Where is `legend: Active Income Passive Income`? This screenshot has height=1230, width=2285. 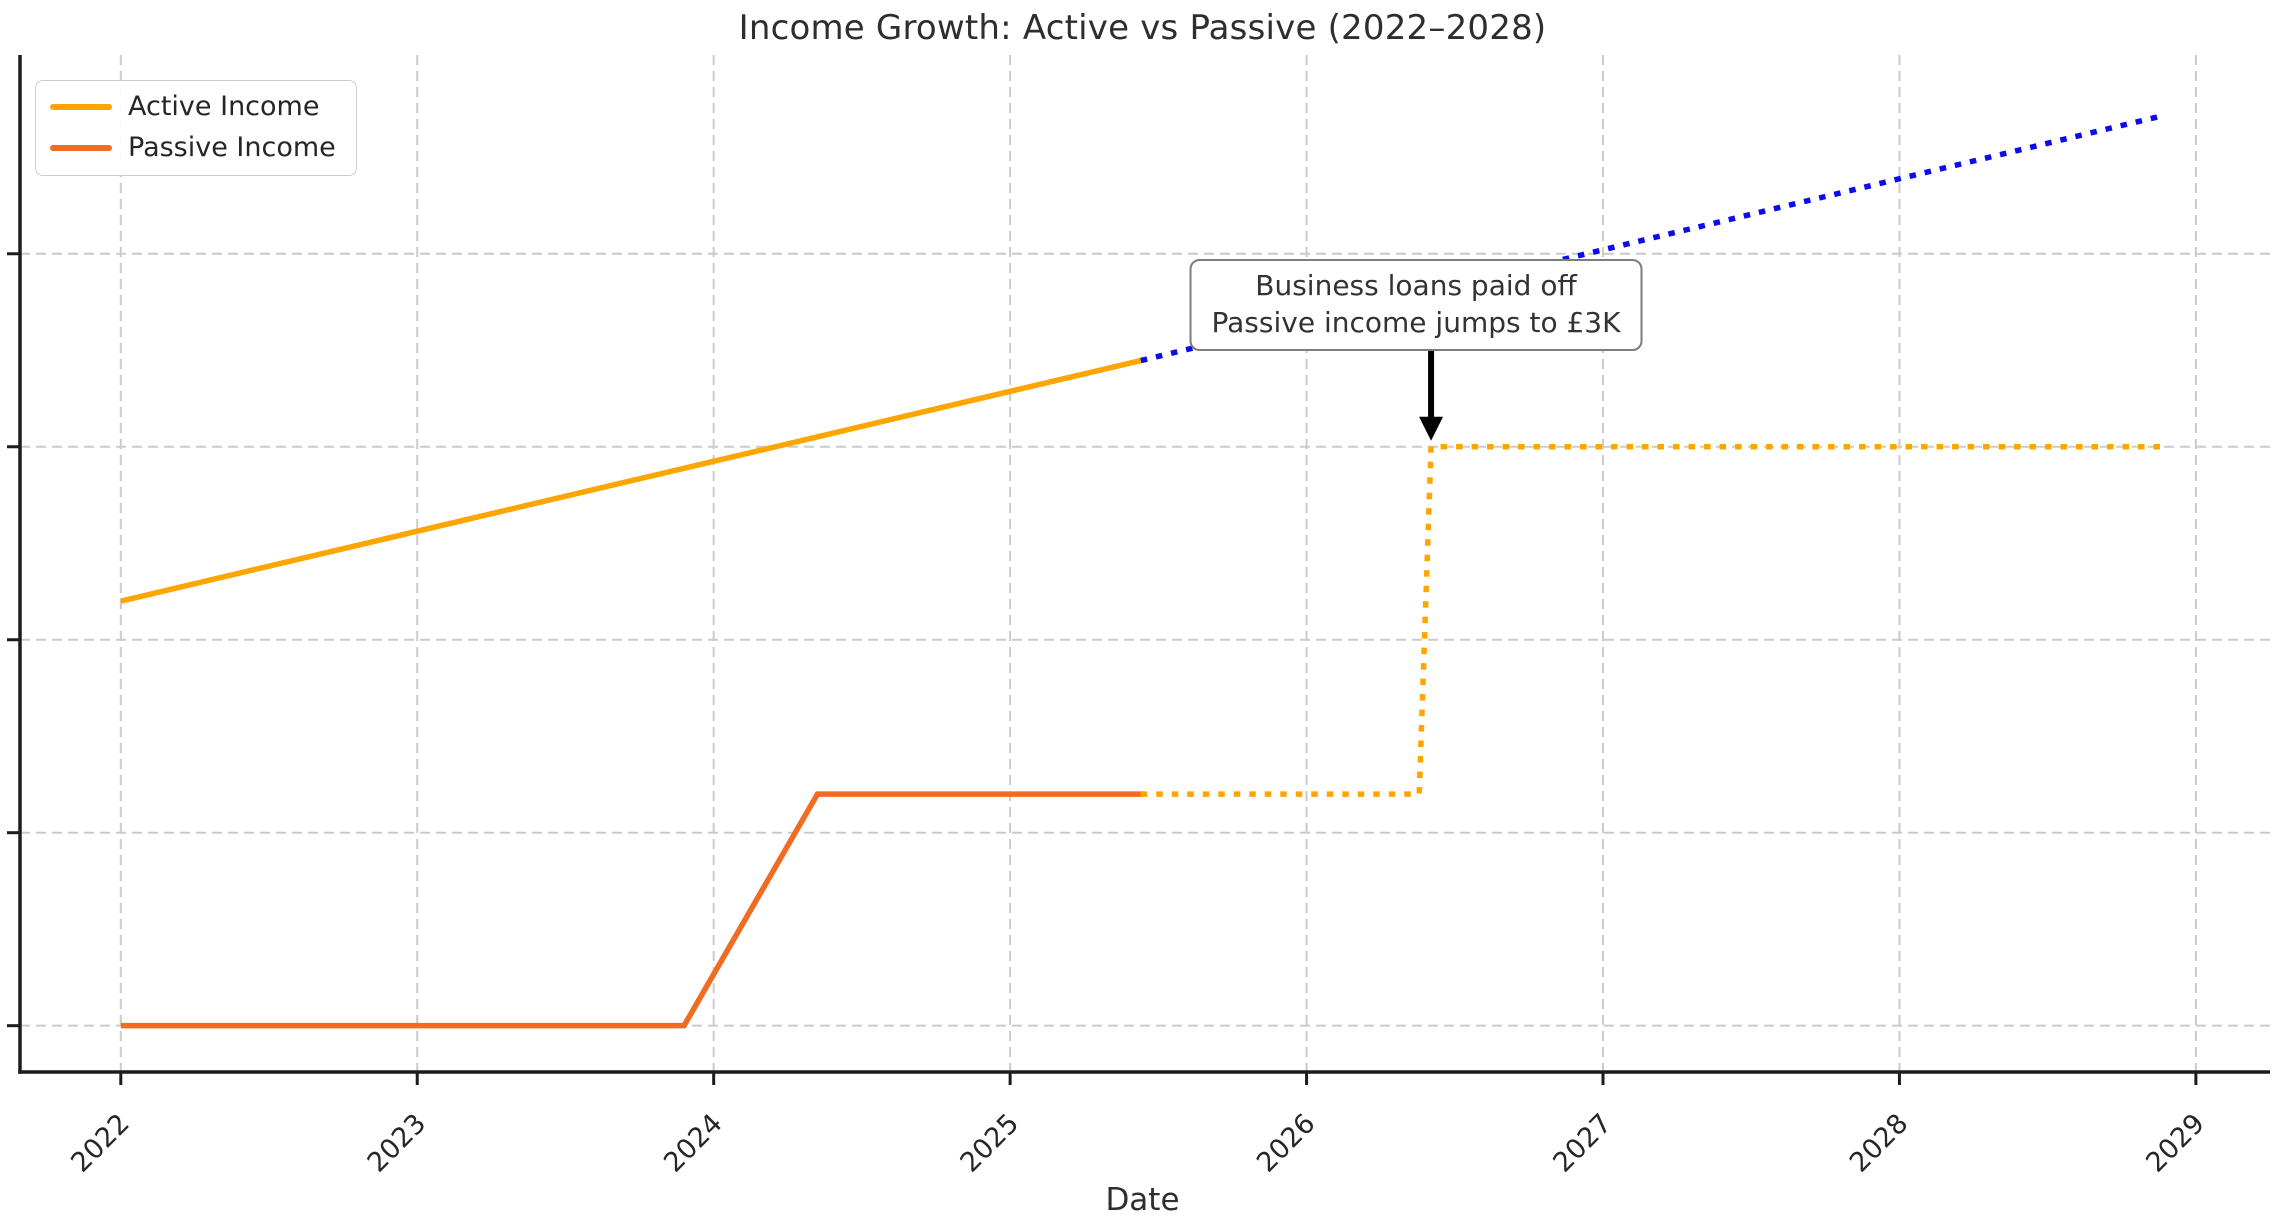 legend: Active Income Passive Income is located at coordinates (196, 128).